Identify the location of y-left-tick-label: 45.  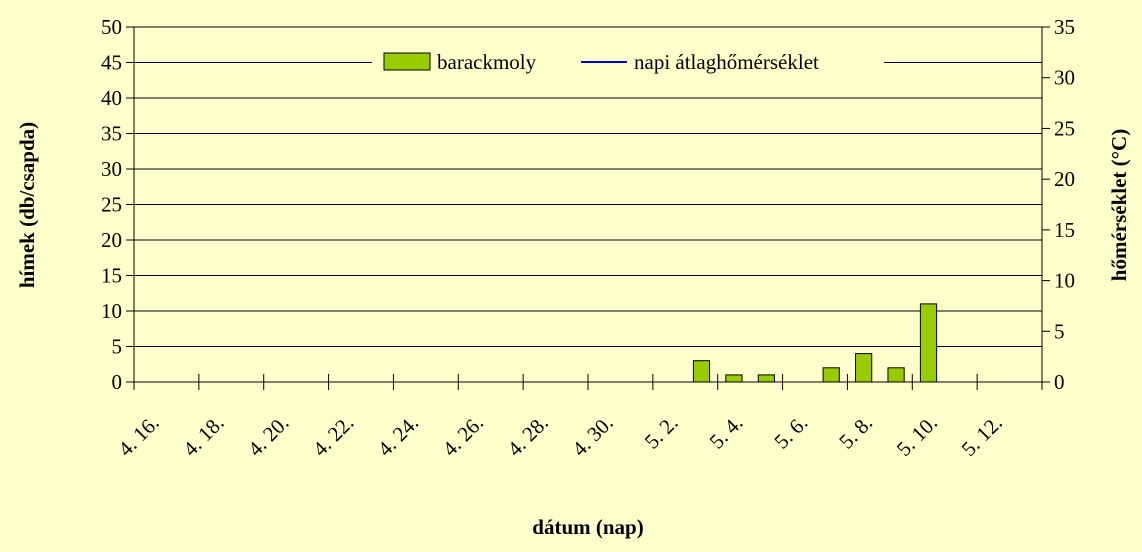
(111, 63).